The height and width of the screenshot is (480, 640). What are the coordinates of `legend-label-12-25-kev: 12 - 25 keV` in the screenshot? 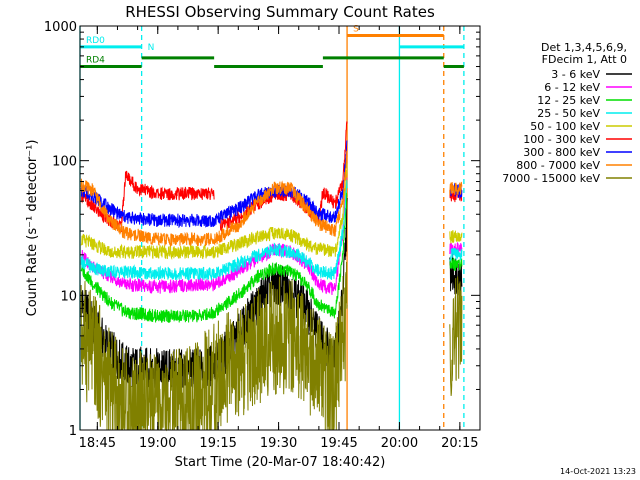 It's located at (568, 100).